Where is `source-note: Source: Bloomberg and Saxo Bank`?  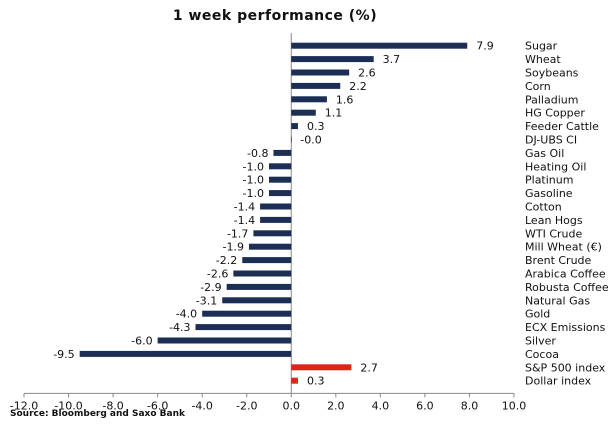
source-note: Source: Bloomberg and Saxo Bank is located at coordinates (97, 414).